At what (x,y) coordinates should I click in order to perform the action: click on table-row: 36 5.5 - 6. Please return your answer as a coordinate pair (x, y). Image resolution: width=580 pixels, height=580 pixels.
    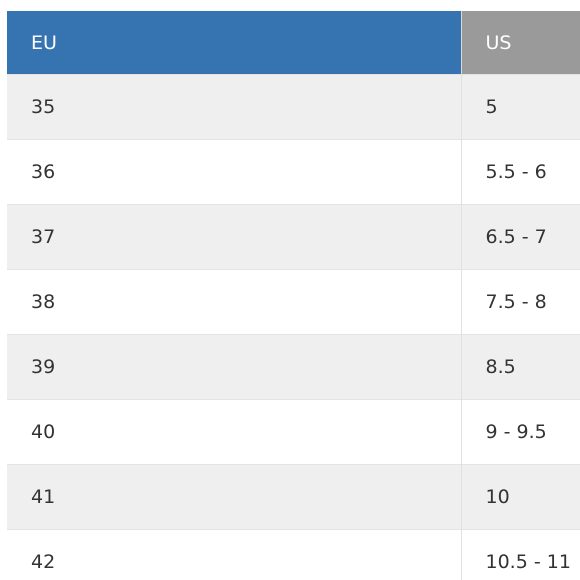
    Looking at the image, I should click on (293, 172).